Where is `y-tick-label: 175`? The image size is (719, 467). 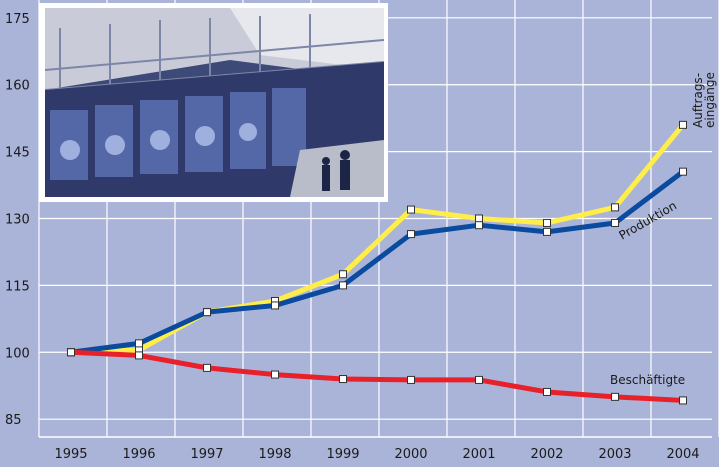 y-tick-label: 175 is located at coordinates (17, 19).